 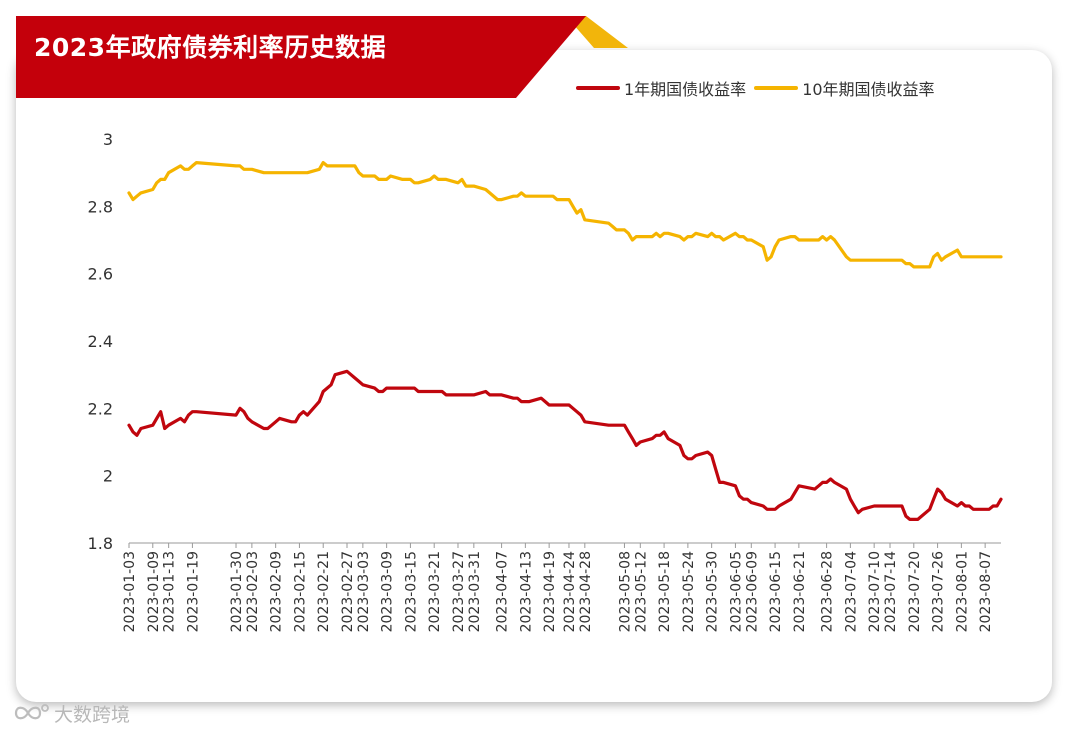 I want to click on x-tick-label: 2023-02-09, so click(x=277, y=591).